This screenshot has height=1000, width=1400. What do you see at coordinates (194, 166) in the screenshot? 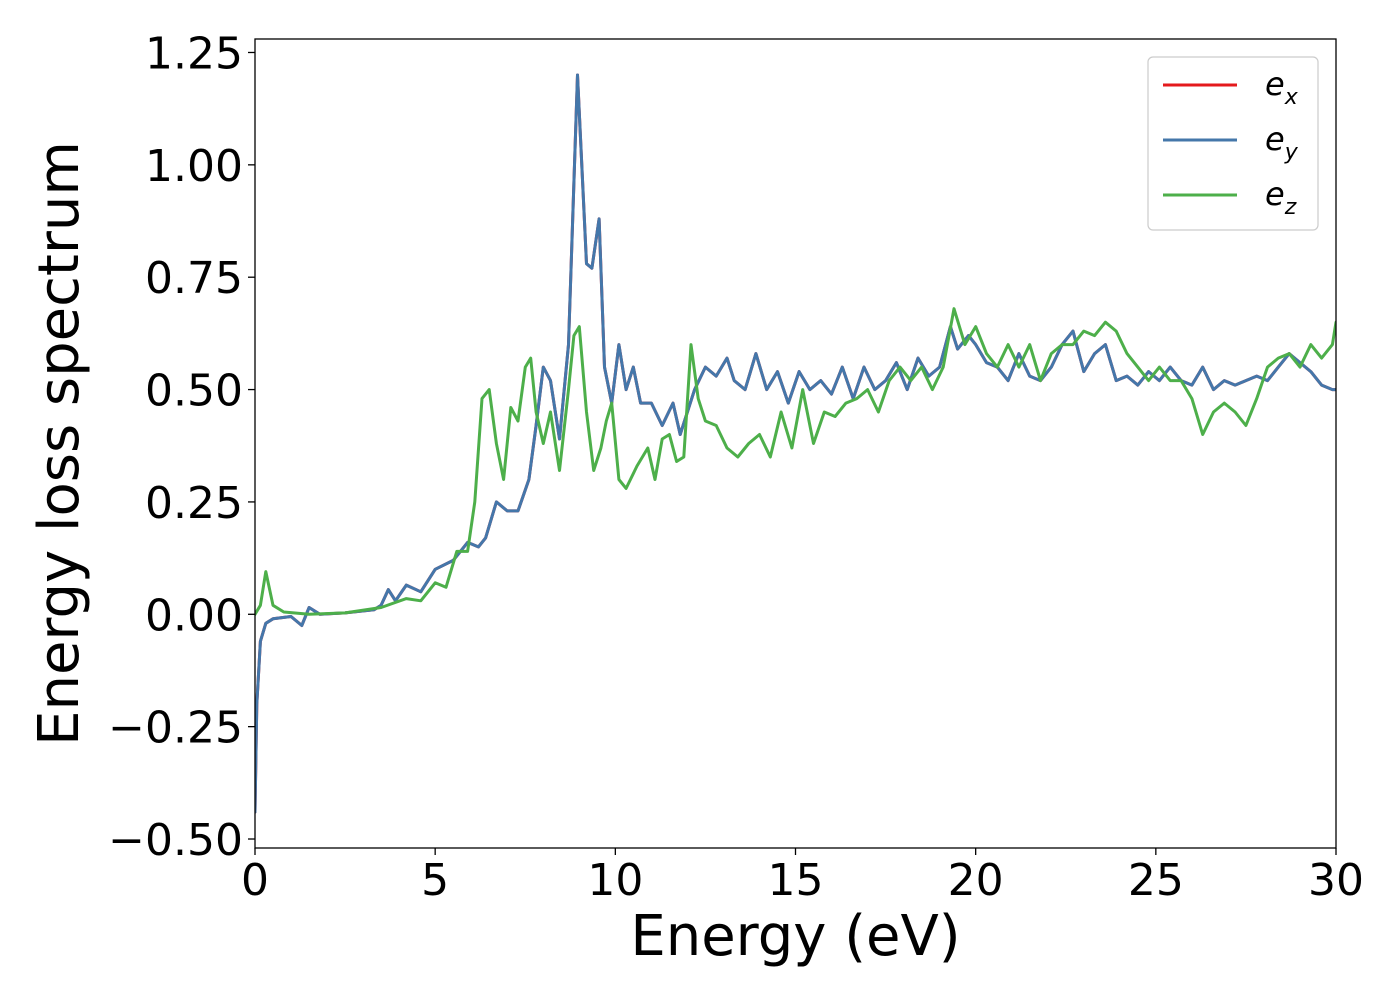
I see `y-tick-label: 1.00` at bounding box center [194, 166].